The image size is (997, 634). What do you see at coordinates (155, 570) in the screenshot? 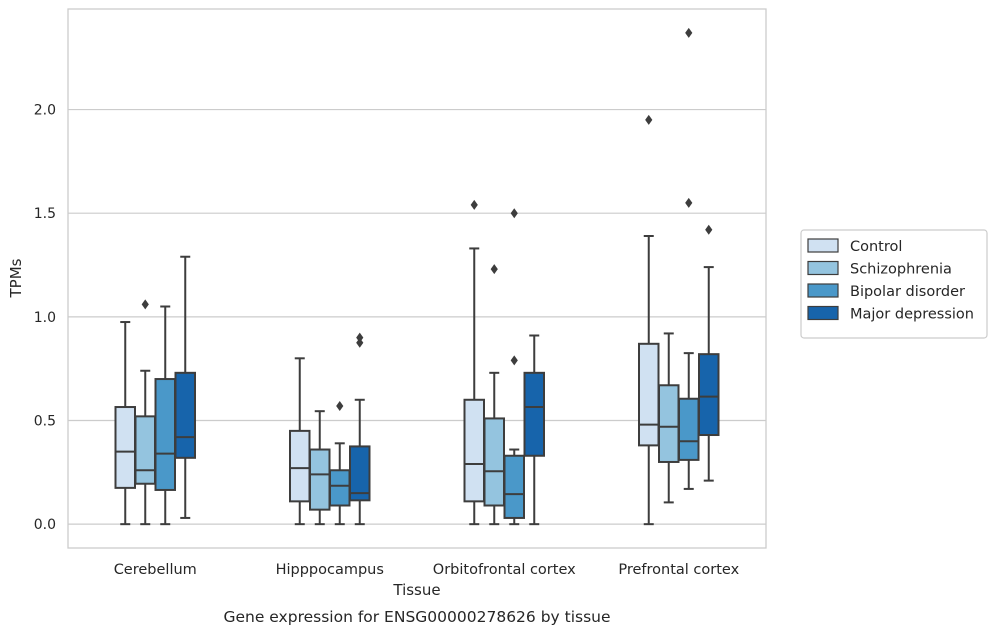
I see `x-tick-label: Cerebellum` at bounding box center [155, 570].